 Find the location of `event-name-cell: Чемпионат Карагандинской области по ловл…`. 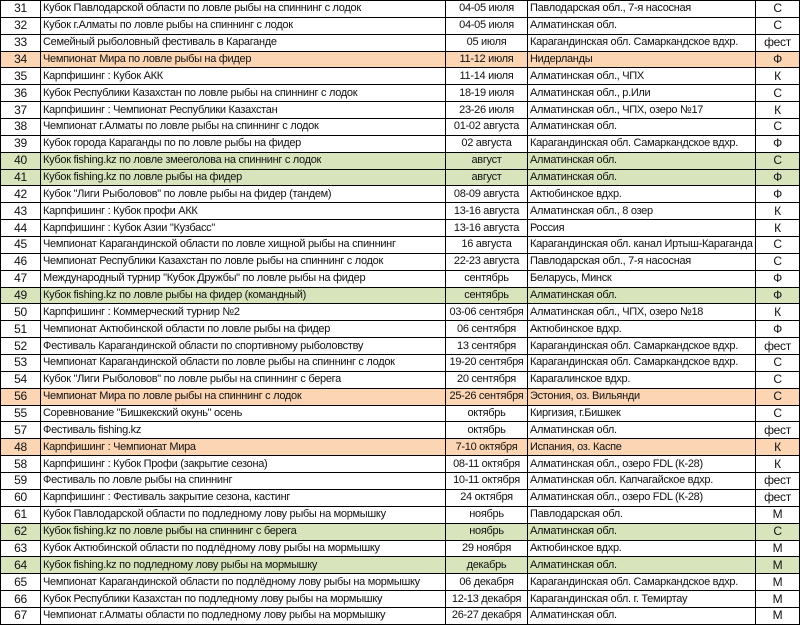

event-name-cell: Чемпионат Карагандинской области по ловл… is located at coordinates (243, 363).